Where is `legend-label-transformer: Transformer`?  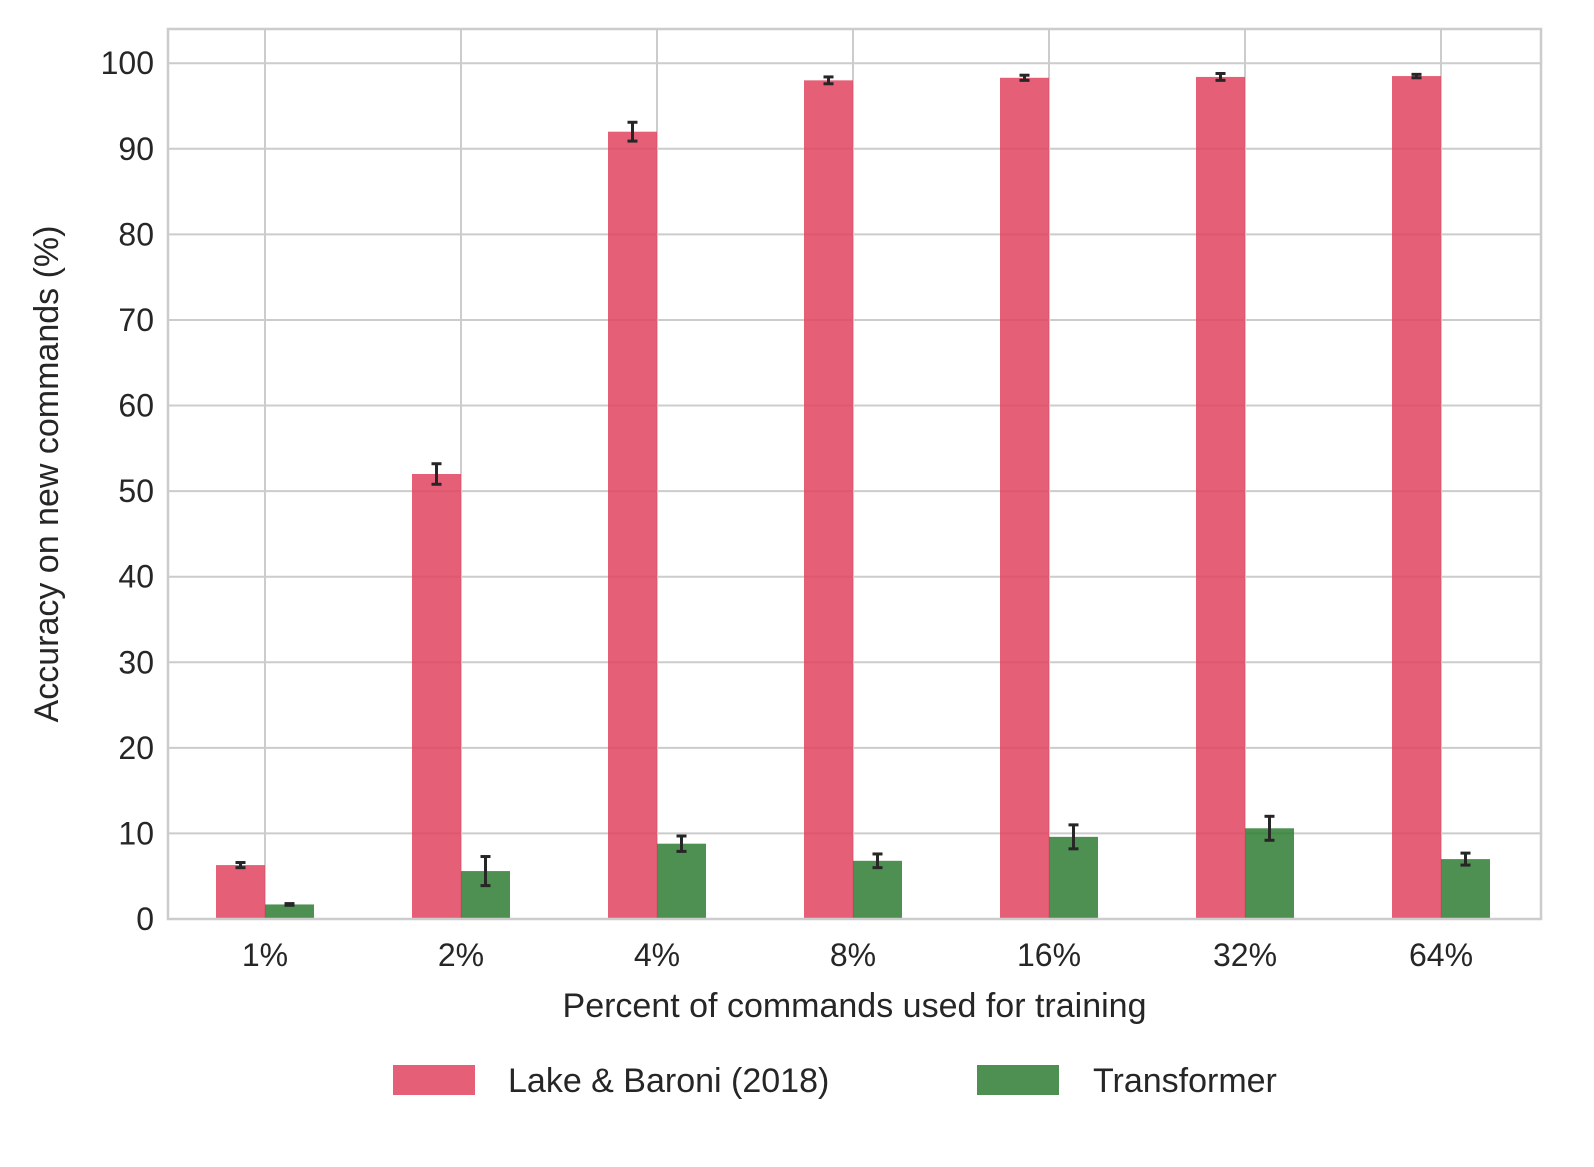 legend-label-transformer: Transformer is located at coordinates (1185, 1081).